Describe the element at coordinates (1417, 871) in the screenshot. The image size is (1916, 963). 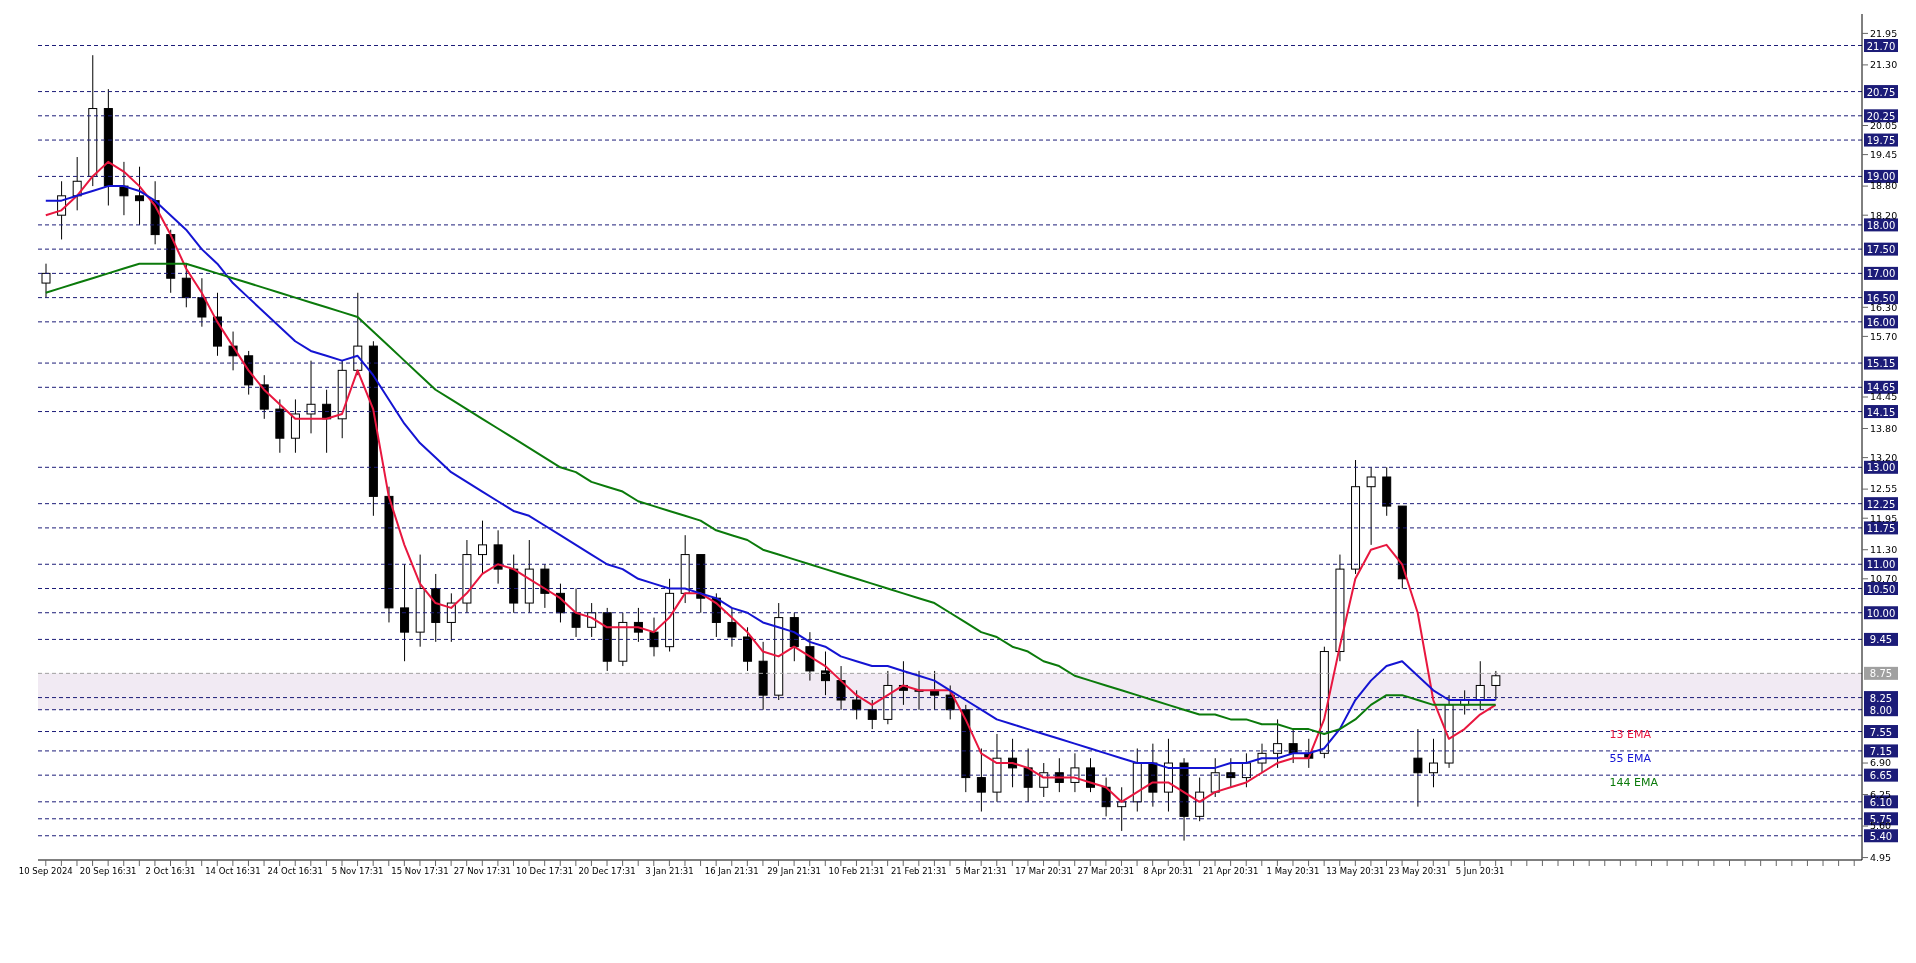
I see `x-tick-label: 23 May 20:31` at that location.